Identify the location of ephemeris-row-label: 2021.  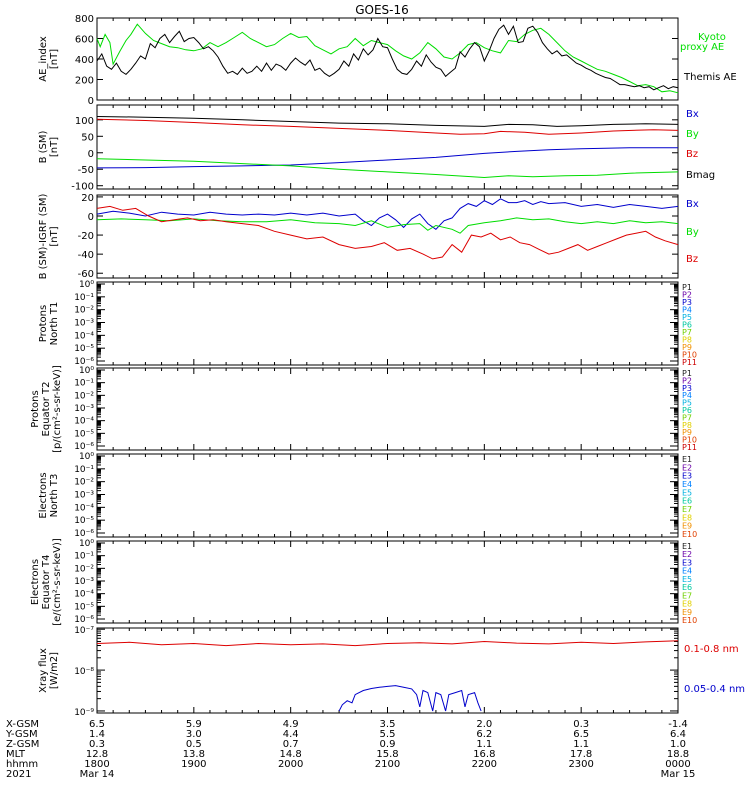
(18, 774).